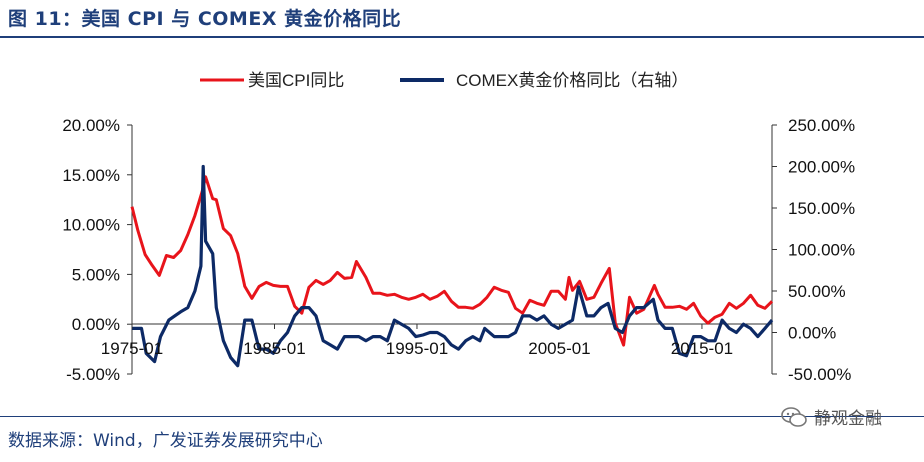  I want to click on legend-label-gold: COMEX黄金价格同比（右轴）, so click(572, 80).